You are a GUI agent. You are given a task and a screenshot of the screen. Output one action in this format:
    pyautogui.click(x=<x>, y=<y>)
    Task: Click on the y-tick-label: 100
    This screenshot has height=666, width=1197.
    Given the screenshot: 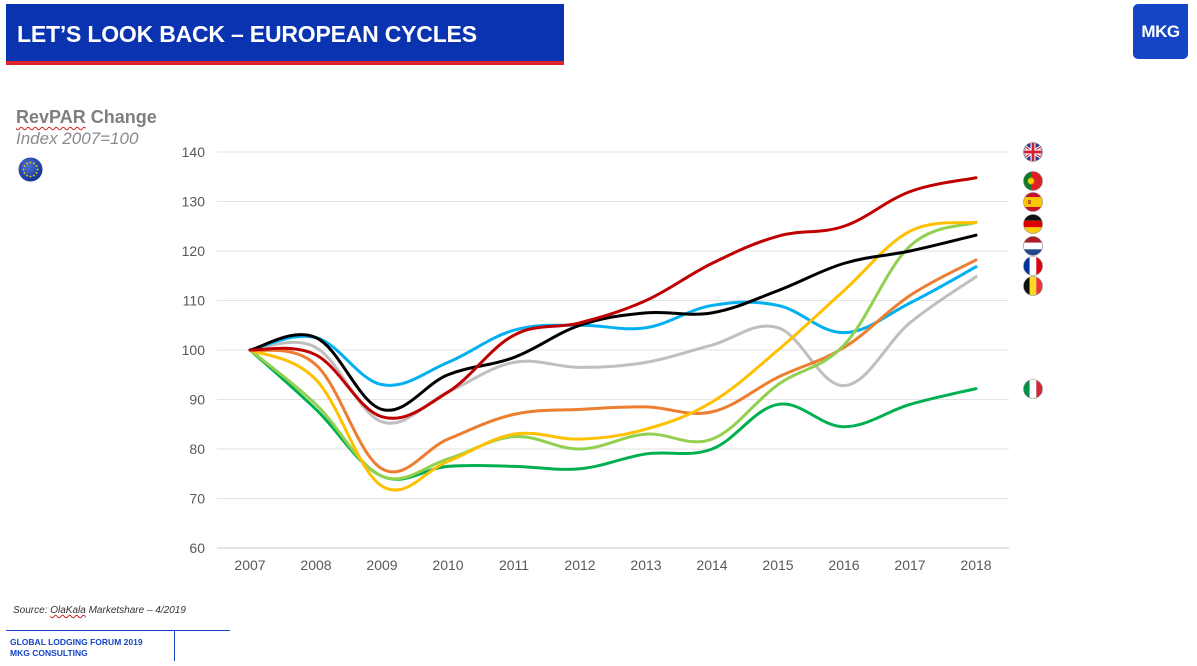 What is the action you would take?
    pyautogui.click(x=194, y=350)
    